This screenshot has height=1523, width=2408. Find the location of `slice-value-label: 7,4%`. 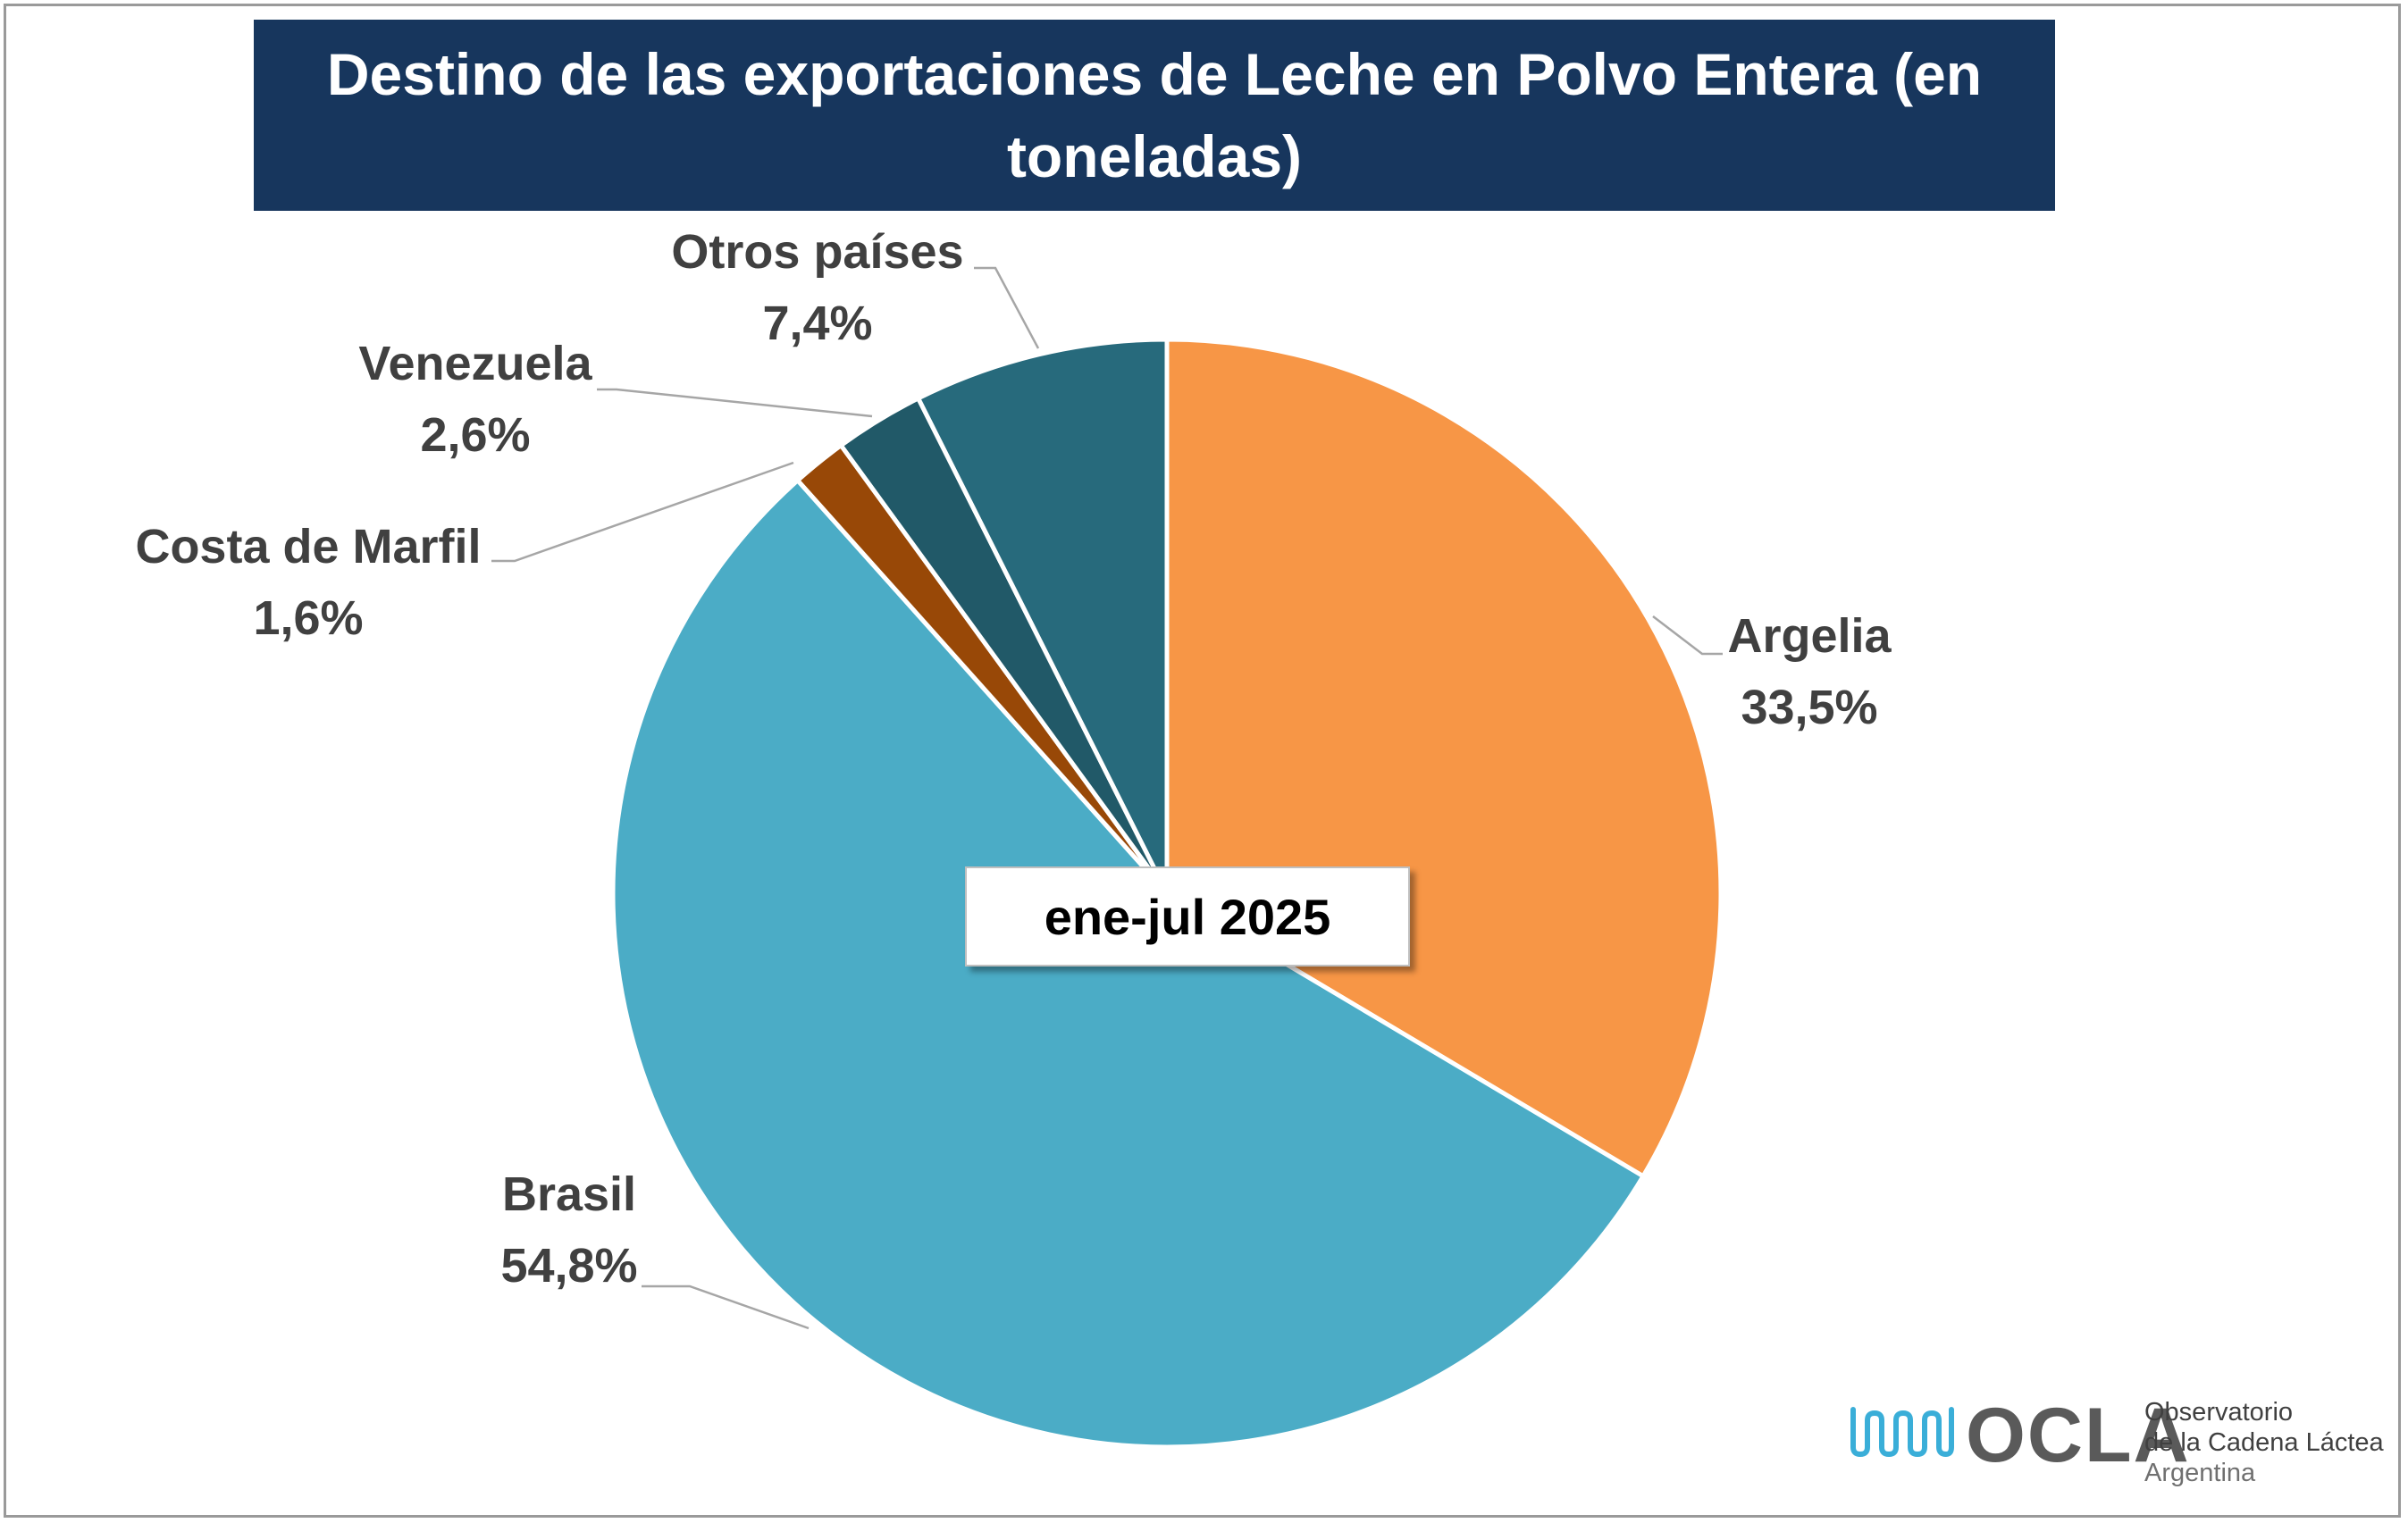

slice-value-label: 7,4% is located at coordinates (817, 323).